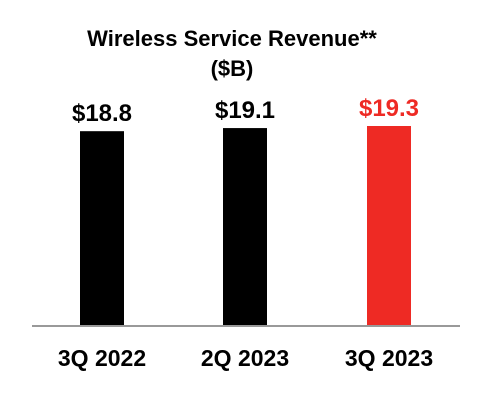 This screenshot has height=400, width=490. I want to click on value-label-3: $19.3, so click(389, 108).